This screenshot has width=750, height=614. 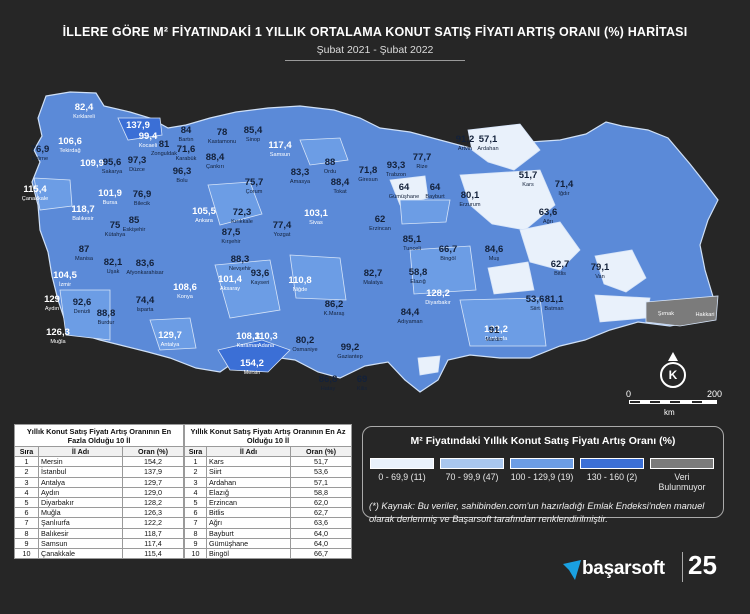 I want to click on province-value: 106,6, so click(x=70, y=141).